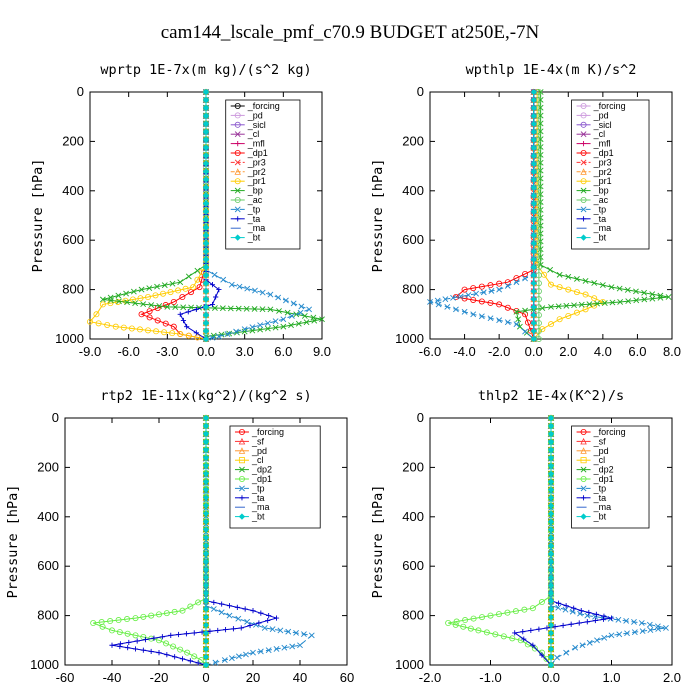 Image resolution: width=700 pixels, height=700 pixels. Describe the element at coordinates (603, 153) in the screenshot. I see `legend-label: _dp1` at that location.